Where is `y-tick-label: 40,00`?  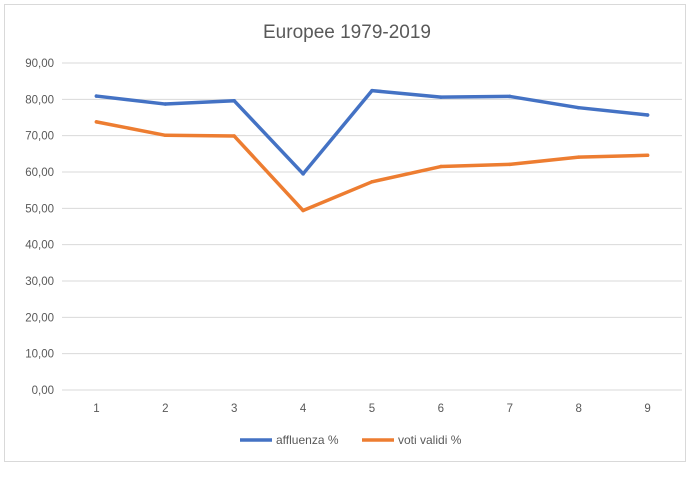 y-tick-label: 40,00 is located at coordinates (39, 246).